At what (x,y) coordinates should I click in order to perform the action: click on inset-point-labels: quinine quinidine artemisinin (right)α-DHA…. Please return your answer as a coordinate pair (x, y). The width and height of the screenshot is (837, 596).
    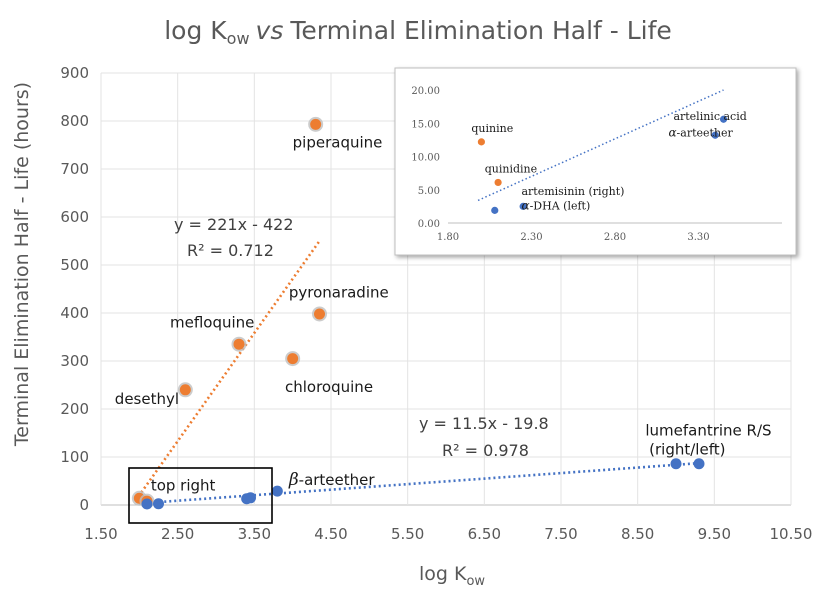
    Looking at the image, I should click on (608, 161).